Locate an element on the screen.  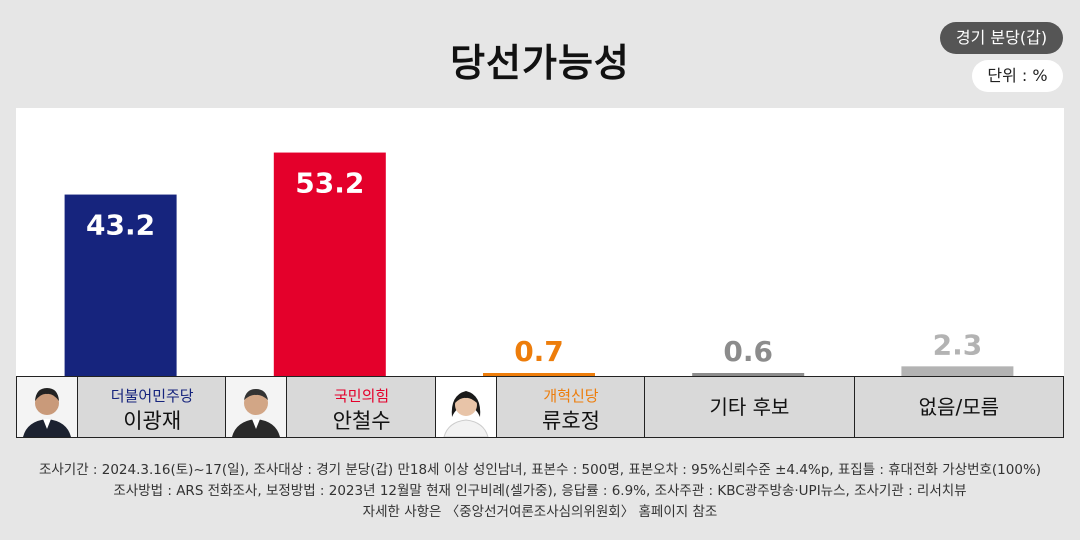
bar-value-label-5: 2.3 is located at coordinates (958, 344).